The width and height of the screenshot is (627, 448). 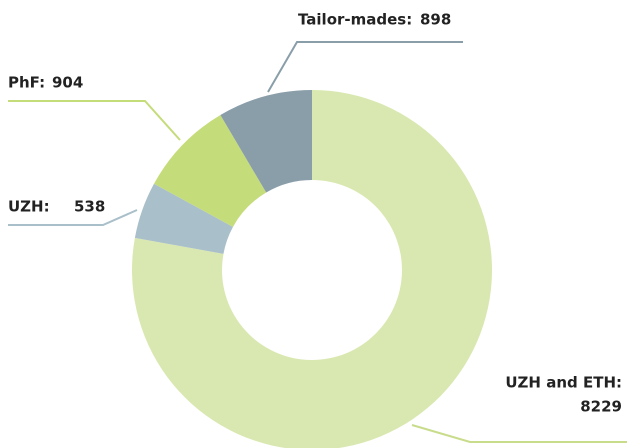 I want to click on slice-label: Tailor-mades:, so click(x=355, y=20).